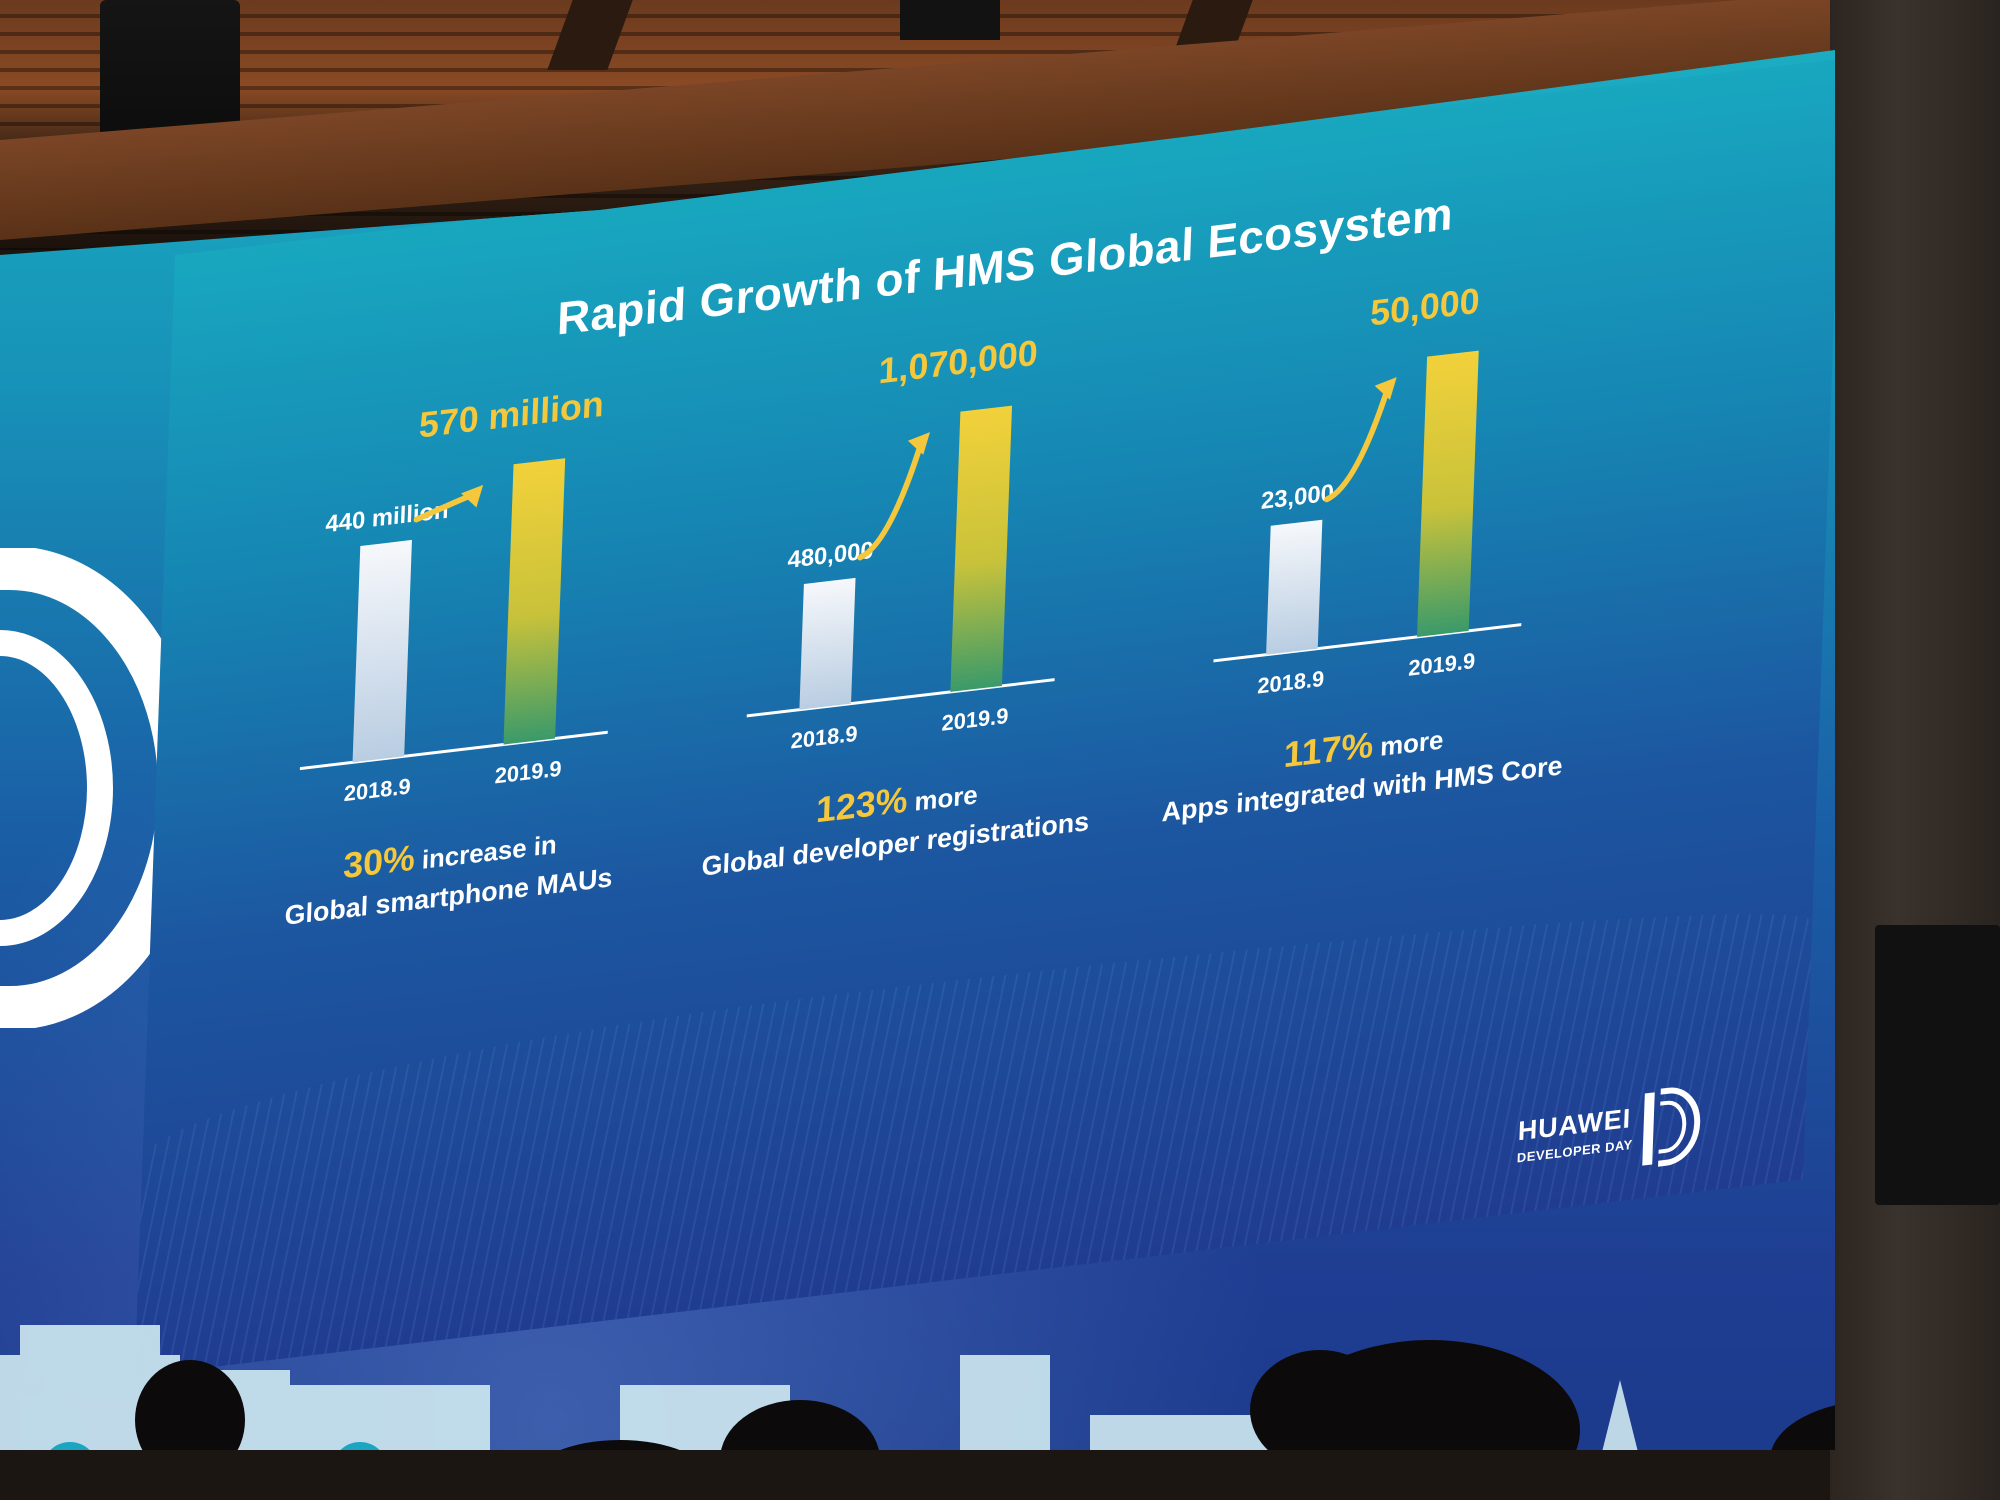 The image size is (2000, 1500). What do you see at coordinates (379, 861) in the screenshot?
I see `caption-highlight: 30%` at bounding box center [379, 861].